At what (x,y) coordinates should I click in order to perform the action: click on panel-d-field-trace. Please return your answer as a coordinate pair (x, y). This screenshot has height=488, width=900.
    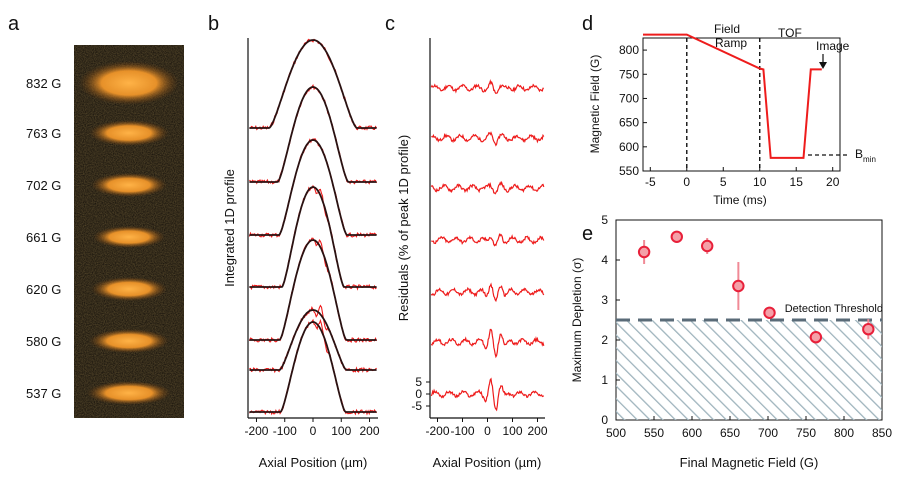
    Looking at the image, I should click on (732, 96).